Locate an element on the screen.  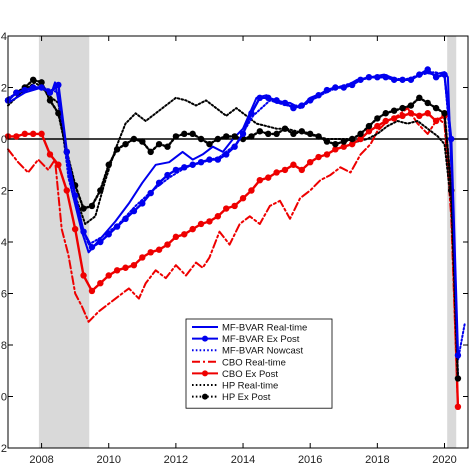
x-tick-label-2008: 2008 is located at coordinates (41, 460).